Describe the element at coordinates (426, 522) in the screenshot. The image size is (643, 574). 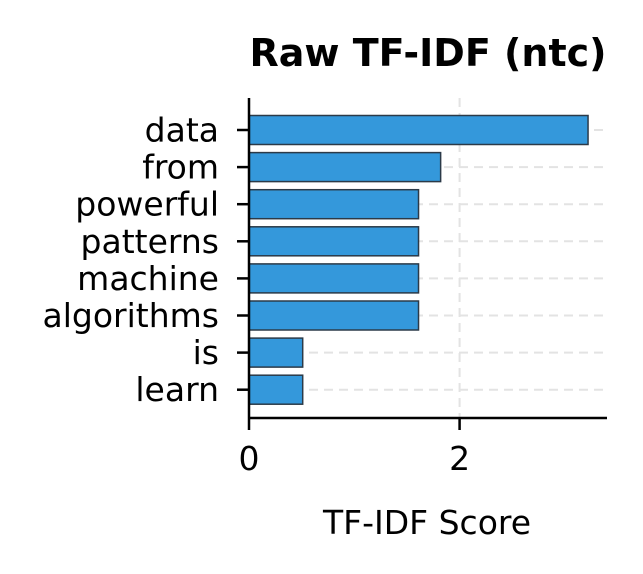
I see `x-axis-label: TF-IDF Score` at that location.